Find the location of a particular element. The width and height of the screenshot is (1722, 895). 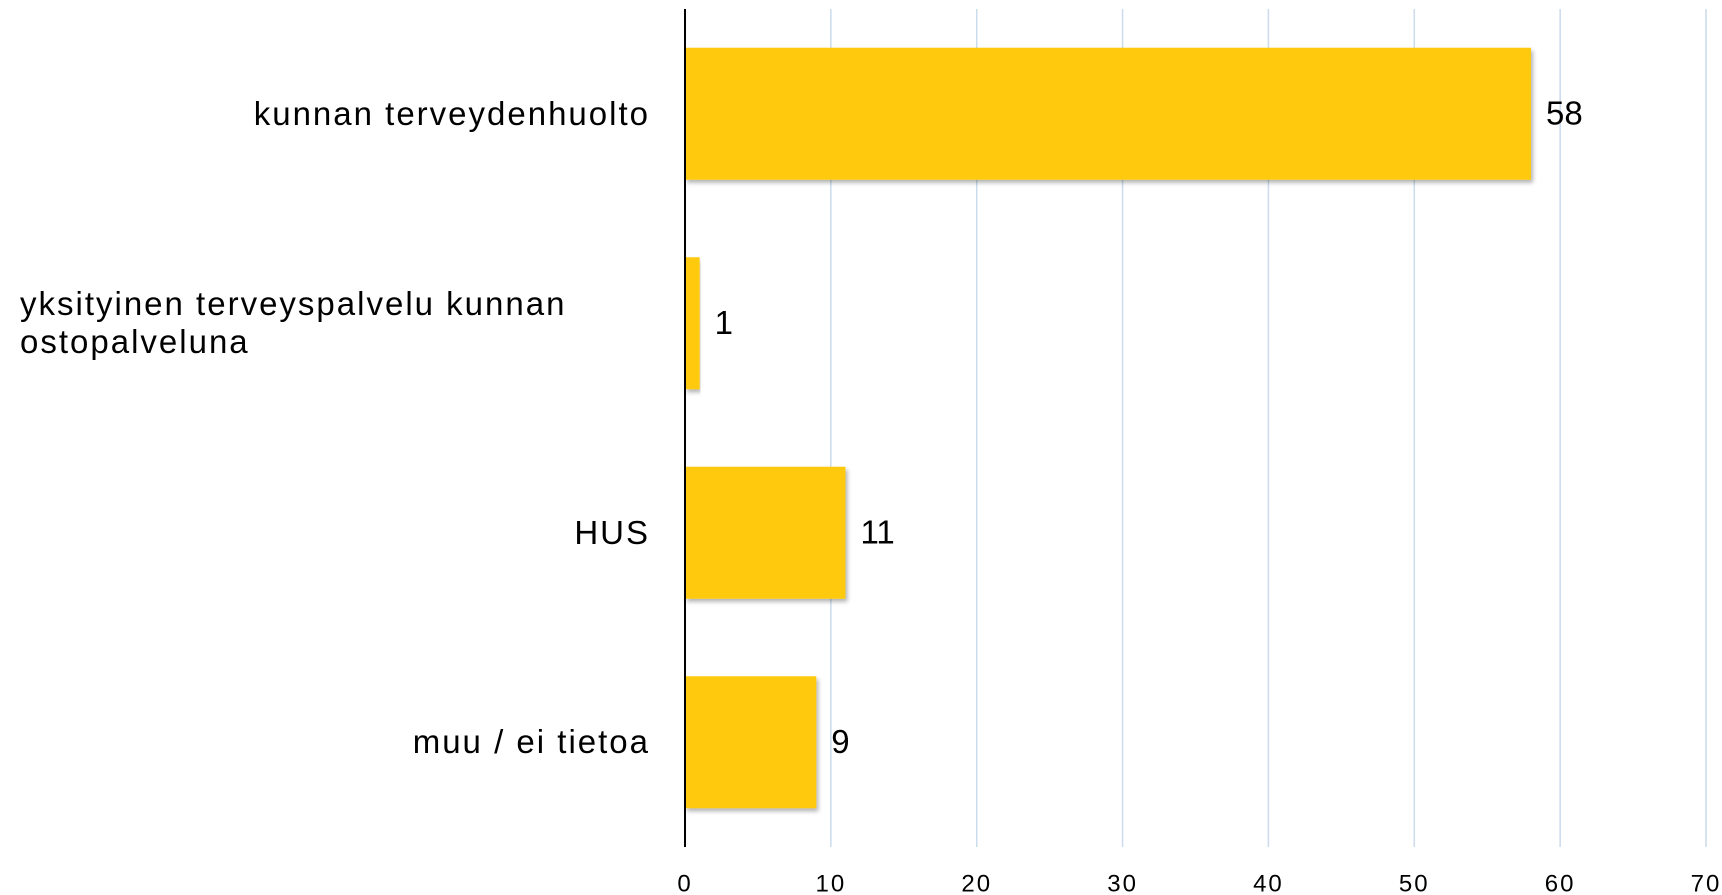

x-tick-label: 0 is located at coordinates (684, 882).